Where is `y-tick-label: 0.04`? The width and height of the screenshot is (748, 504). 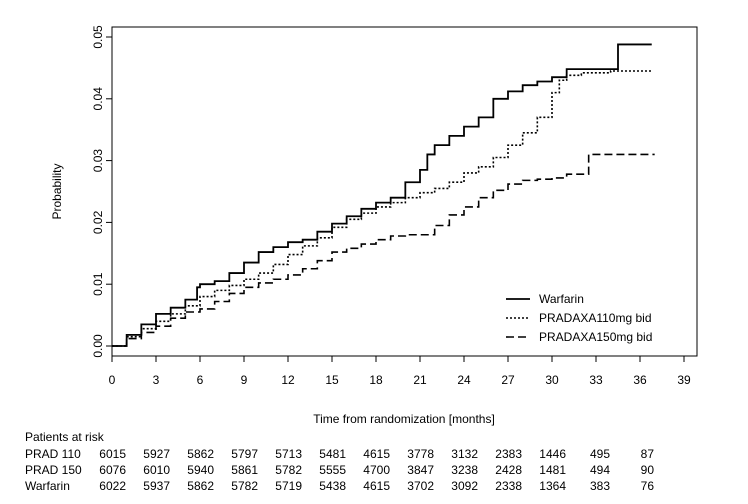
y-tick-label: 0.04 is located at coordinates (98, 99).